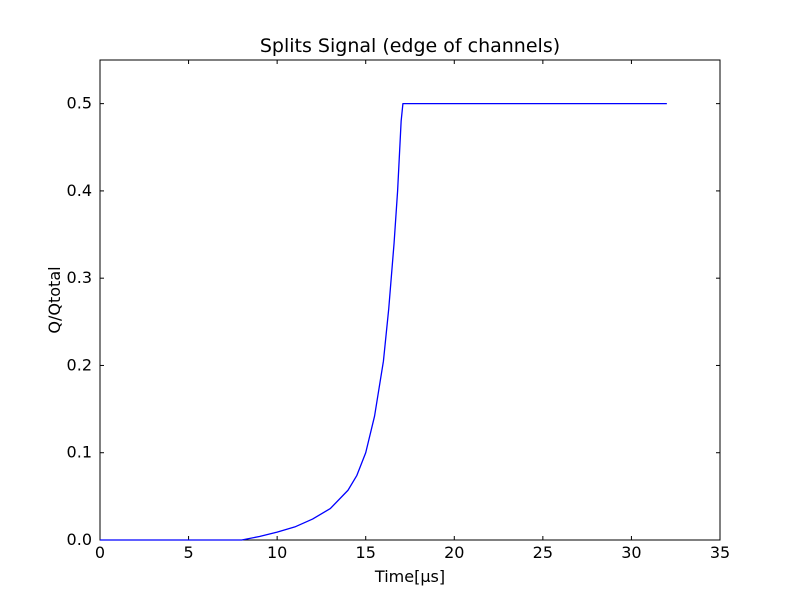 The image size is (800, 600). I want to click on y-tick-label: 0.3, so click(79, 277).